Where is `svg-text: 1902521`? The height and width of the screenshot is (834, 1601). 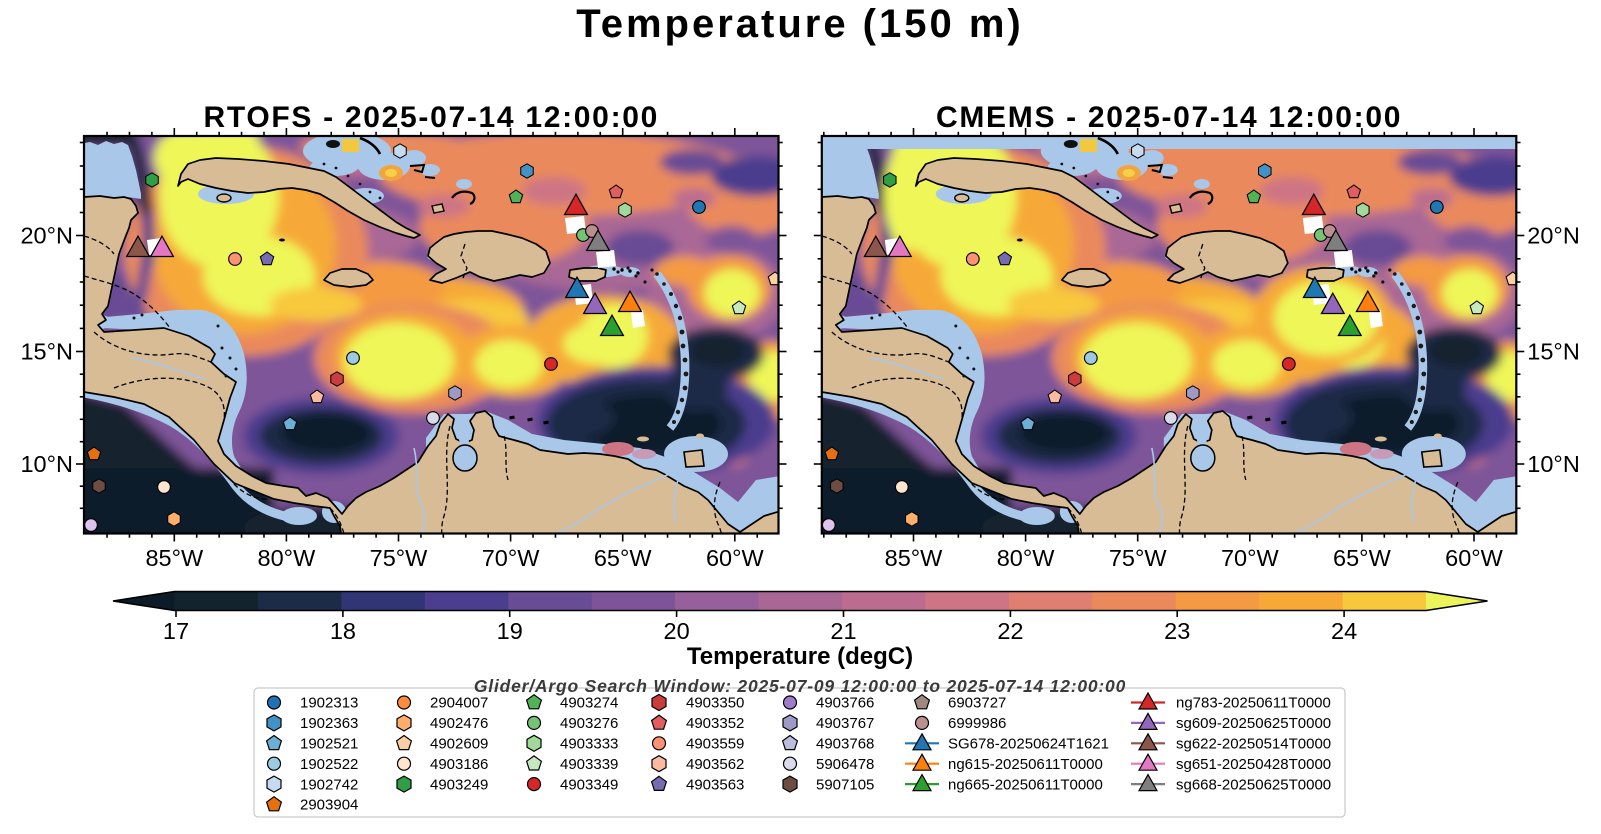 svg-text: 1902521 is located at coordinates (329, 744).